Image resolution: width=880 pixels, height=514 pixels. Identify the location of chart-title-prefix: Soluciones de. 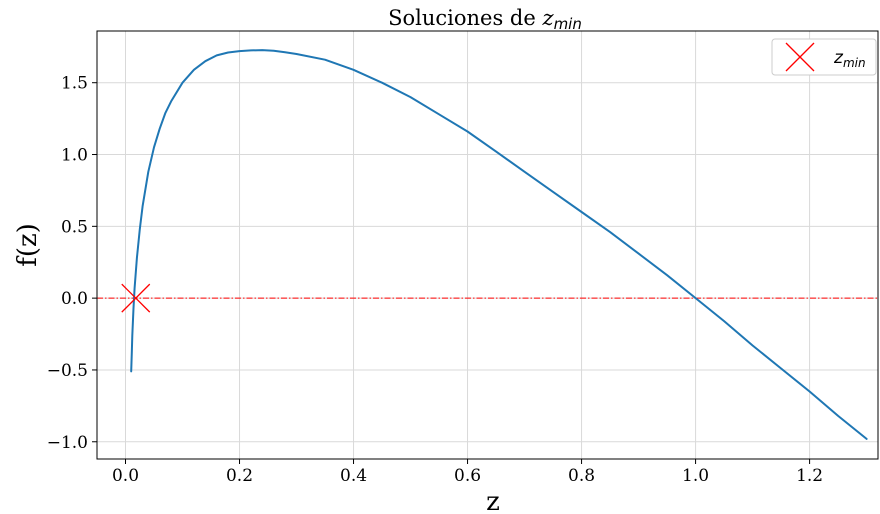
(465, 18).